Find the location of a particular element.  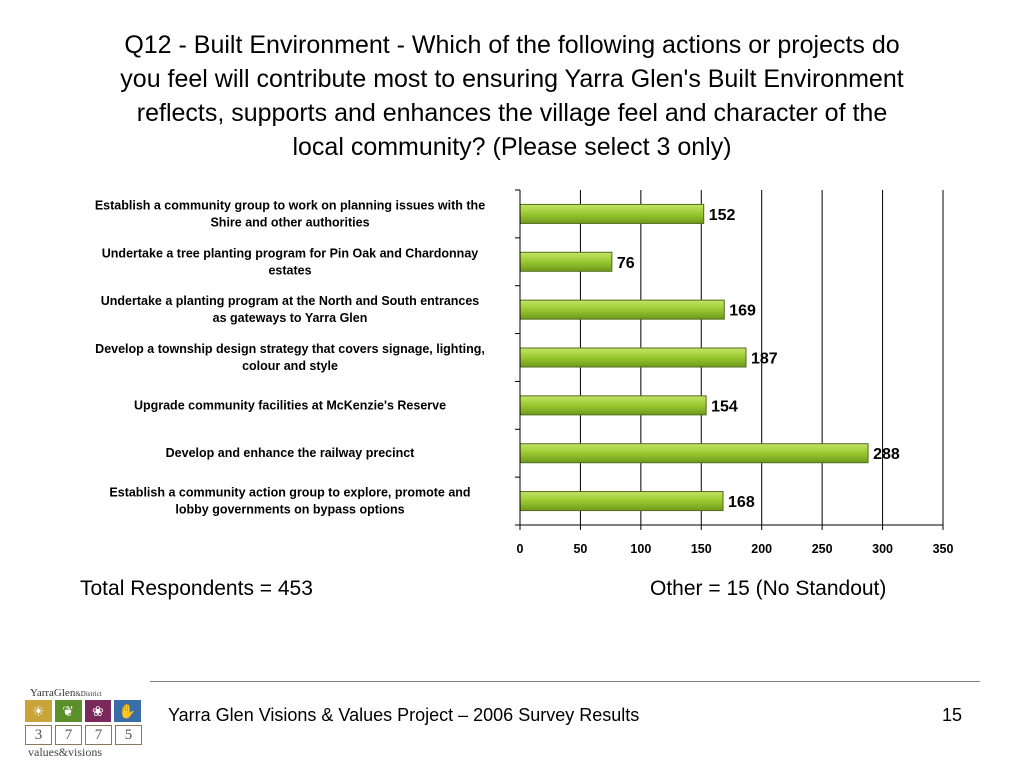

x-tick-label: 300 is located at coordinates (882, 549).